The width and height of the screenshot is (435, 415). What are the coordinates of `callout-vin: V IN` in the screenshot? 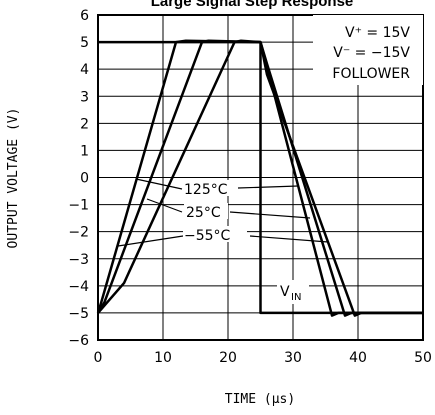 It's located at (293, 292).